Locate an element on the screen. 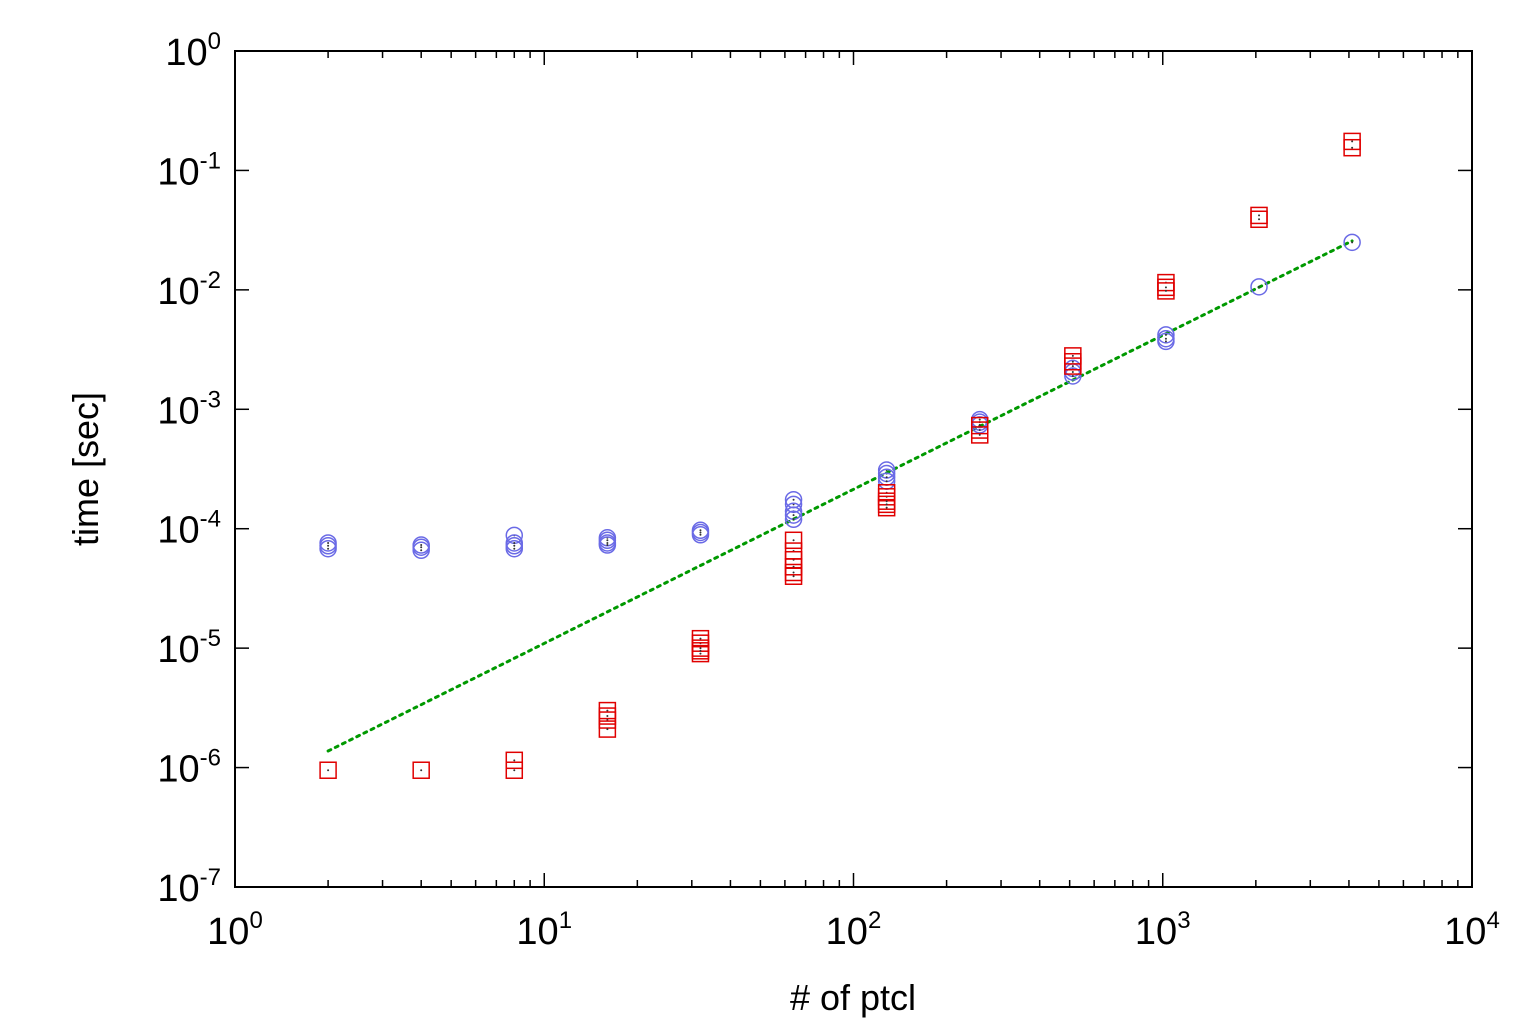 The width and height of the screenshot is (1536, 1024). x-tick-label: 10⁰ is located at coordinates (235, 930).